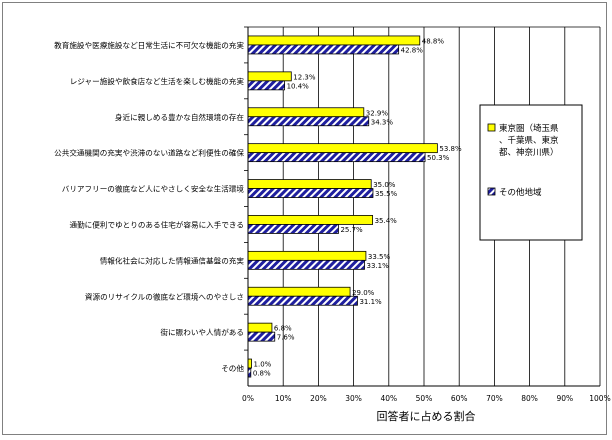 This screenshot has height=440, width=612. What do you see at coordinates (318, 398) in the screenshot?
I see `x-tick-label: 20%` at bounding box center [318, 398].